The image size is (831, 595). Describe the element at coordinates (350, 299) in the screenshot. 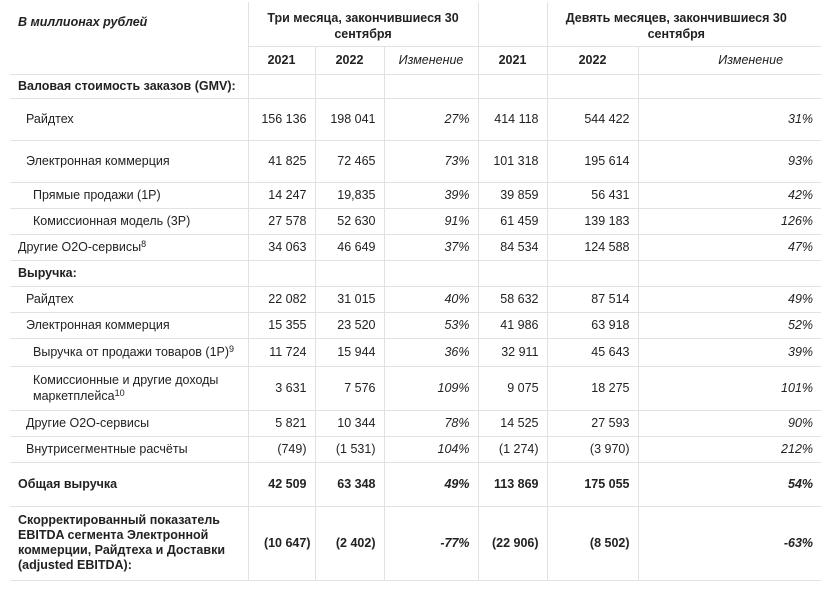

I see `value-cell: 31 015` at that location.